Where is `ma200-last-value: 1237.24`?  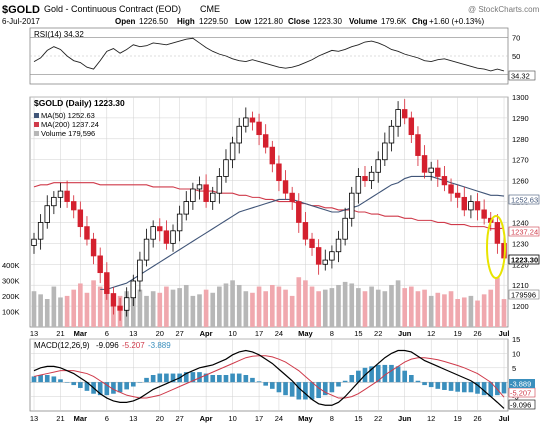
ma200-last-value: 1237.24 is located at coordinates (524, 232).